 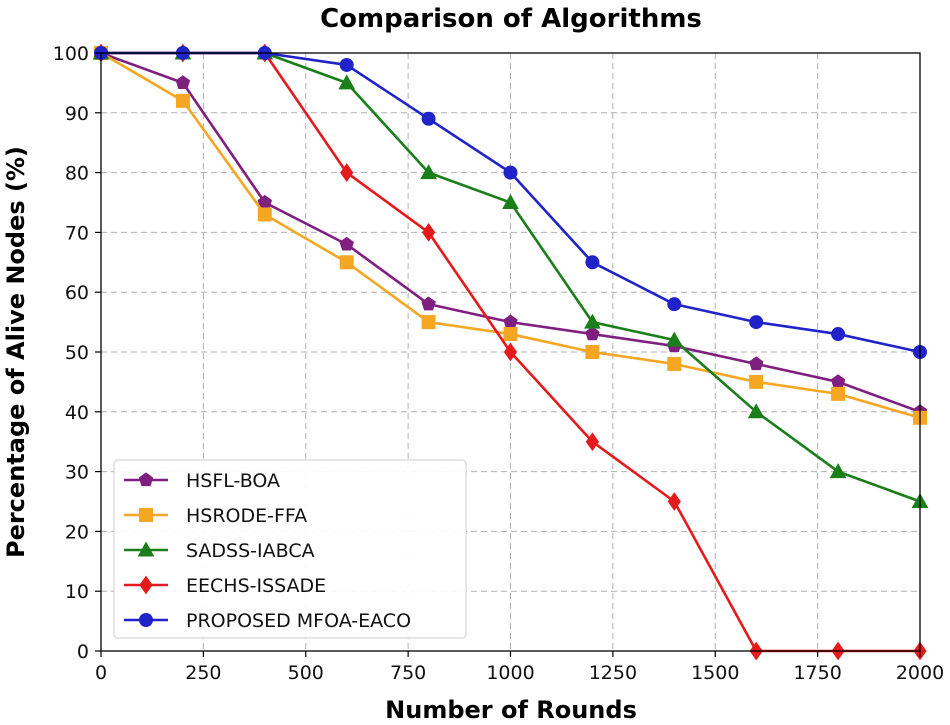 What do you see at coordinates (77, 114) in the screenshot?
I see `y-tick-label: 90` at bounding box center [77, 114].